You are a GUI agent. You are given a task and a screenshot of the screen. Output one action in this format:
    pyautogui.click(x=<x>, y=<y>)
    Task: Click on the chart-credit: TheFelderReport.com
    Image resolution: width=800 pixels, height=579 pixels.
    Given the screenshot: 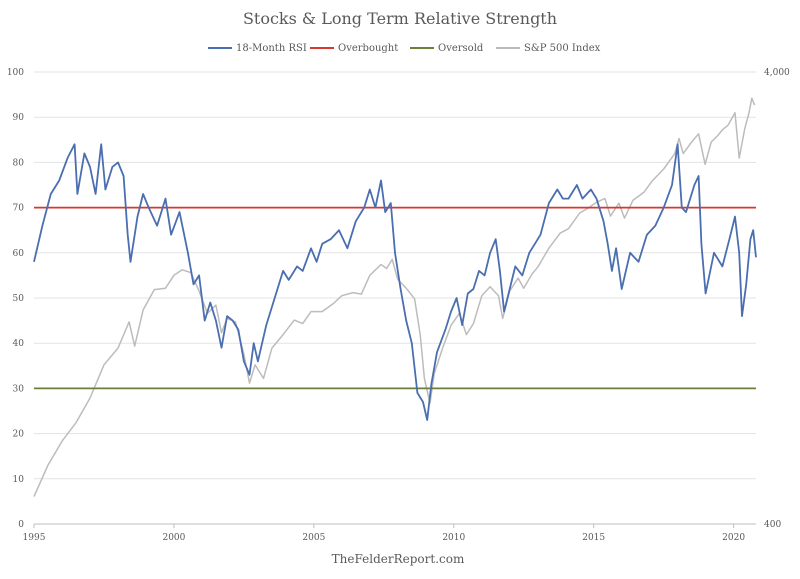 What is the action you would take?
    pyautogui.click(x=398, y=559)
    